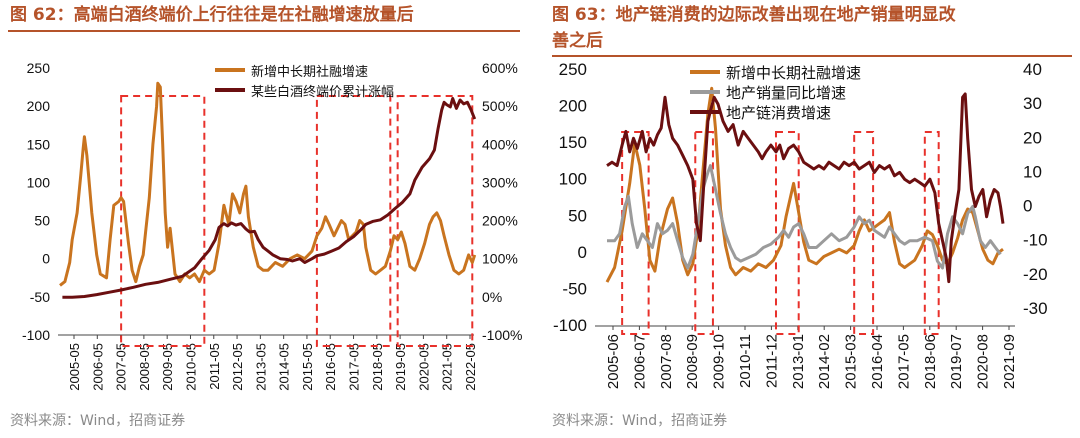  Describe the element at coordinates (500, 221) in the screenshot. I see `right-y-tick-label: 200%` at that location.